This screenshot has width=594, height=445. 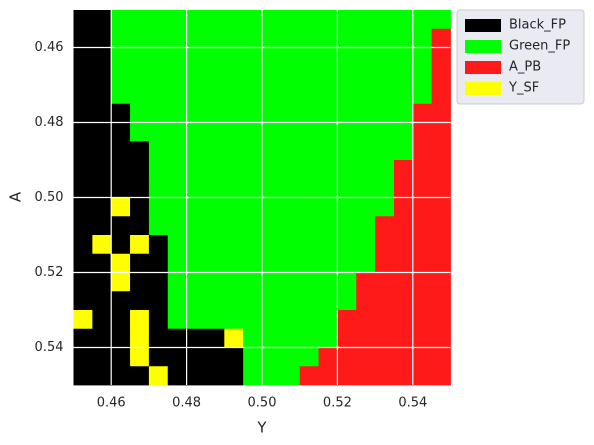 What do you see at coordinates (412, 403) in the screenshot?
I see `x-tick-label: 0.54` at bounding box center [412, 403].